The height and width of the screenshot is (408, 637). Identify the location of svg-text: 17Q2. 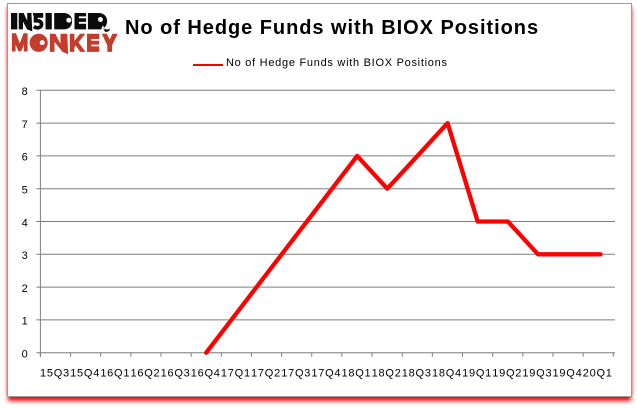
(266, 374).